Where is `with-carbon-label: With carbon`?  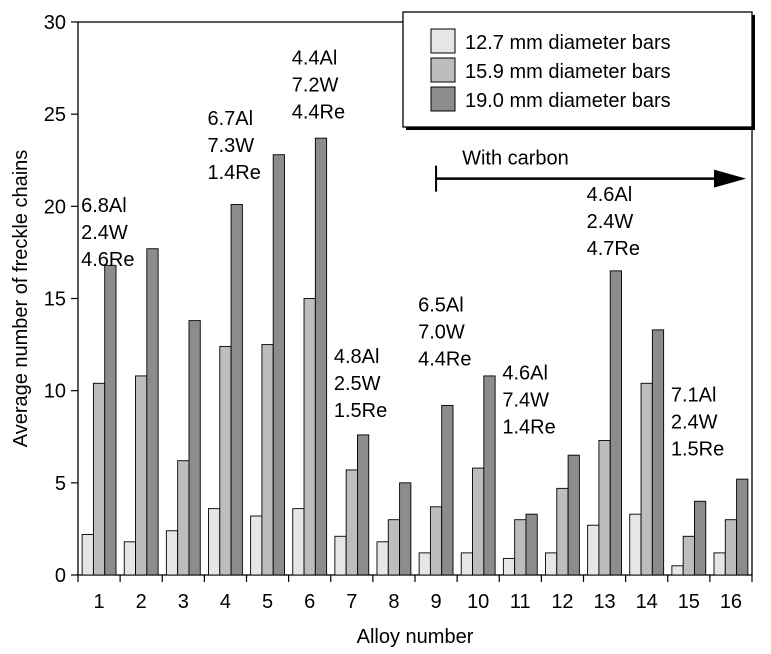
with-carbon-label: With carbon is located at coordinates (515, 159).